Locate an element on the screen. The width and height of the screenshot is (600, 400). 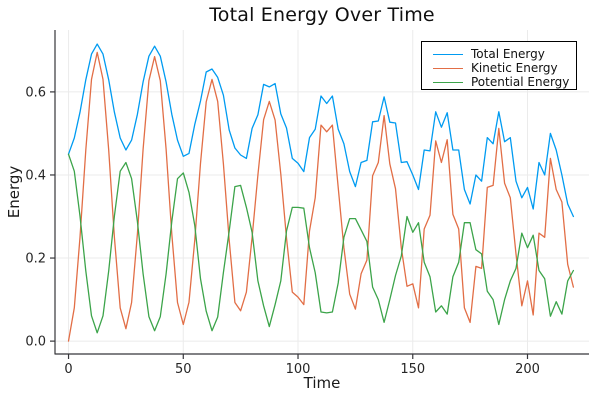
x-axis-label: Time is located at coordinates (322, 383).